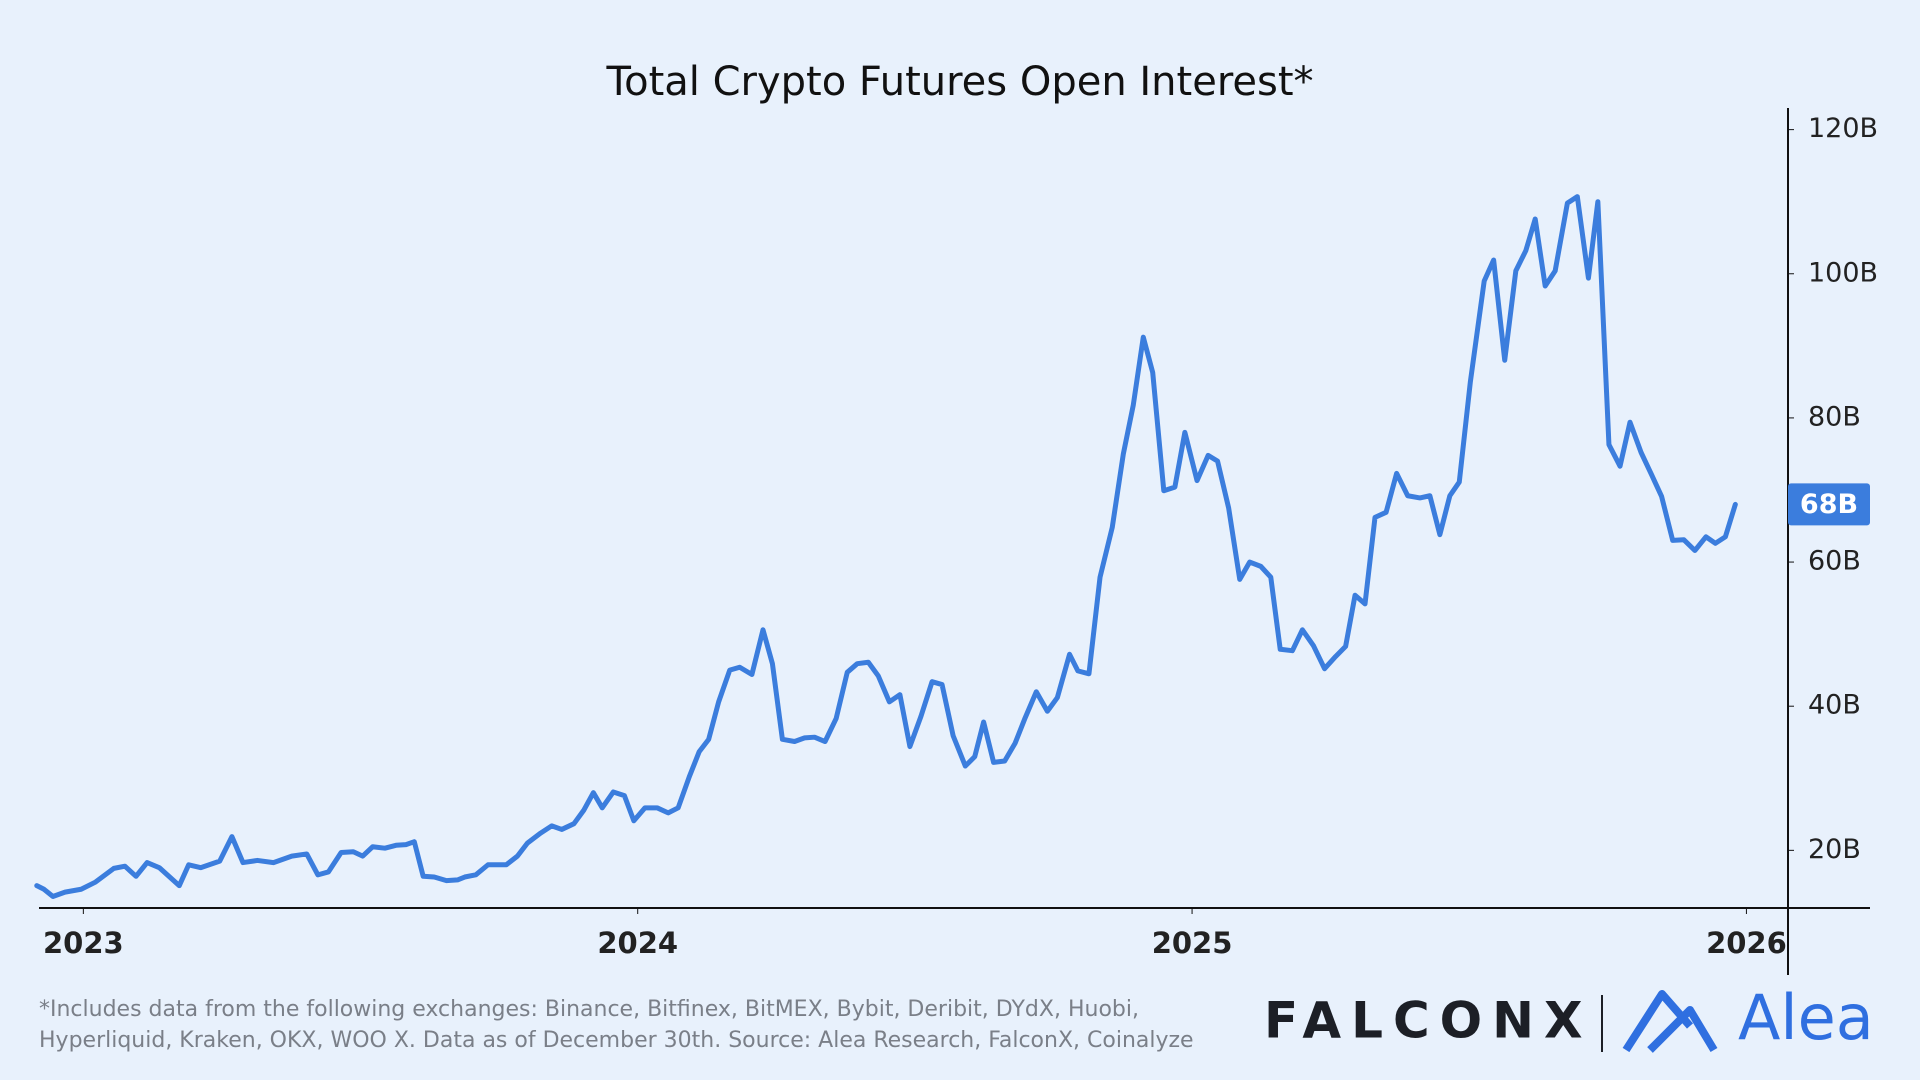 The height and width of the screenshot is (1080, 1920). What do you see at coordinates (83, 943) in the screenshot?
I see `x-tick-label: 2023` at bounding box center [83, 943].